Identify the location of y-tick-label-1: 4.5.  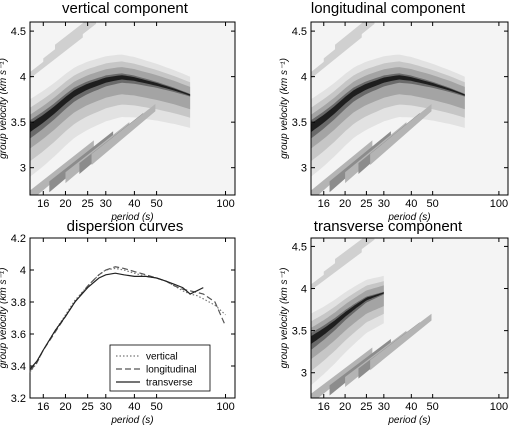
(299, 32).